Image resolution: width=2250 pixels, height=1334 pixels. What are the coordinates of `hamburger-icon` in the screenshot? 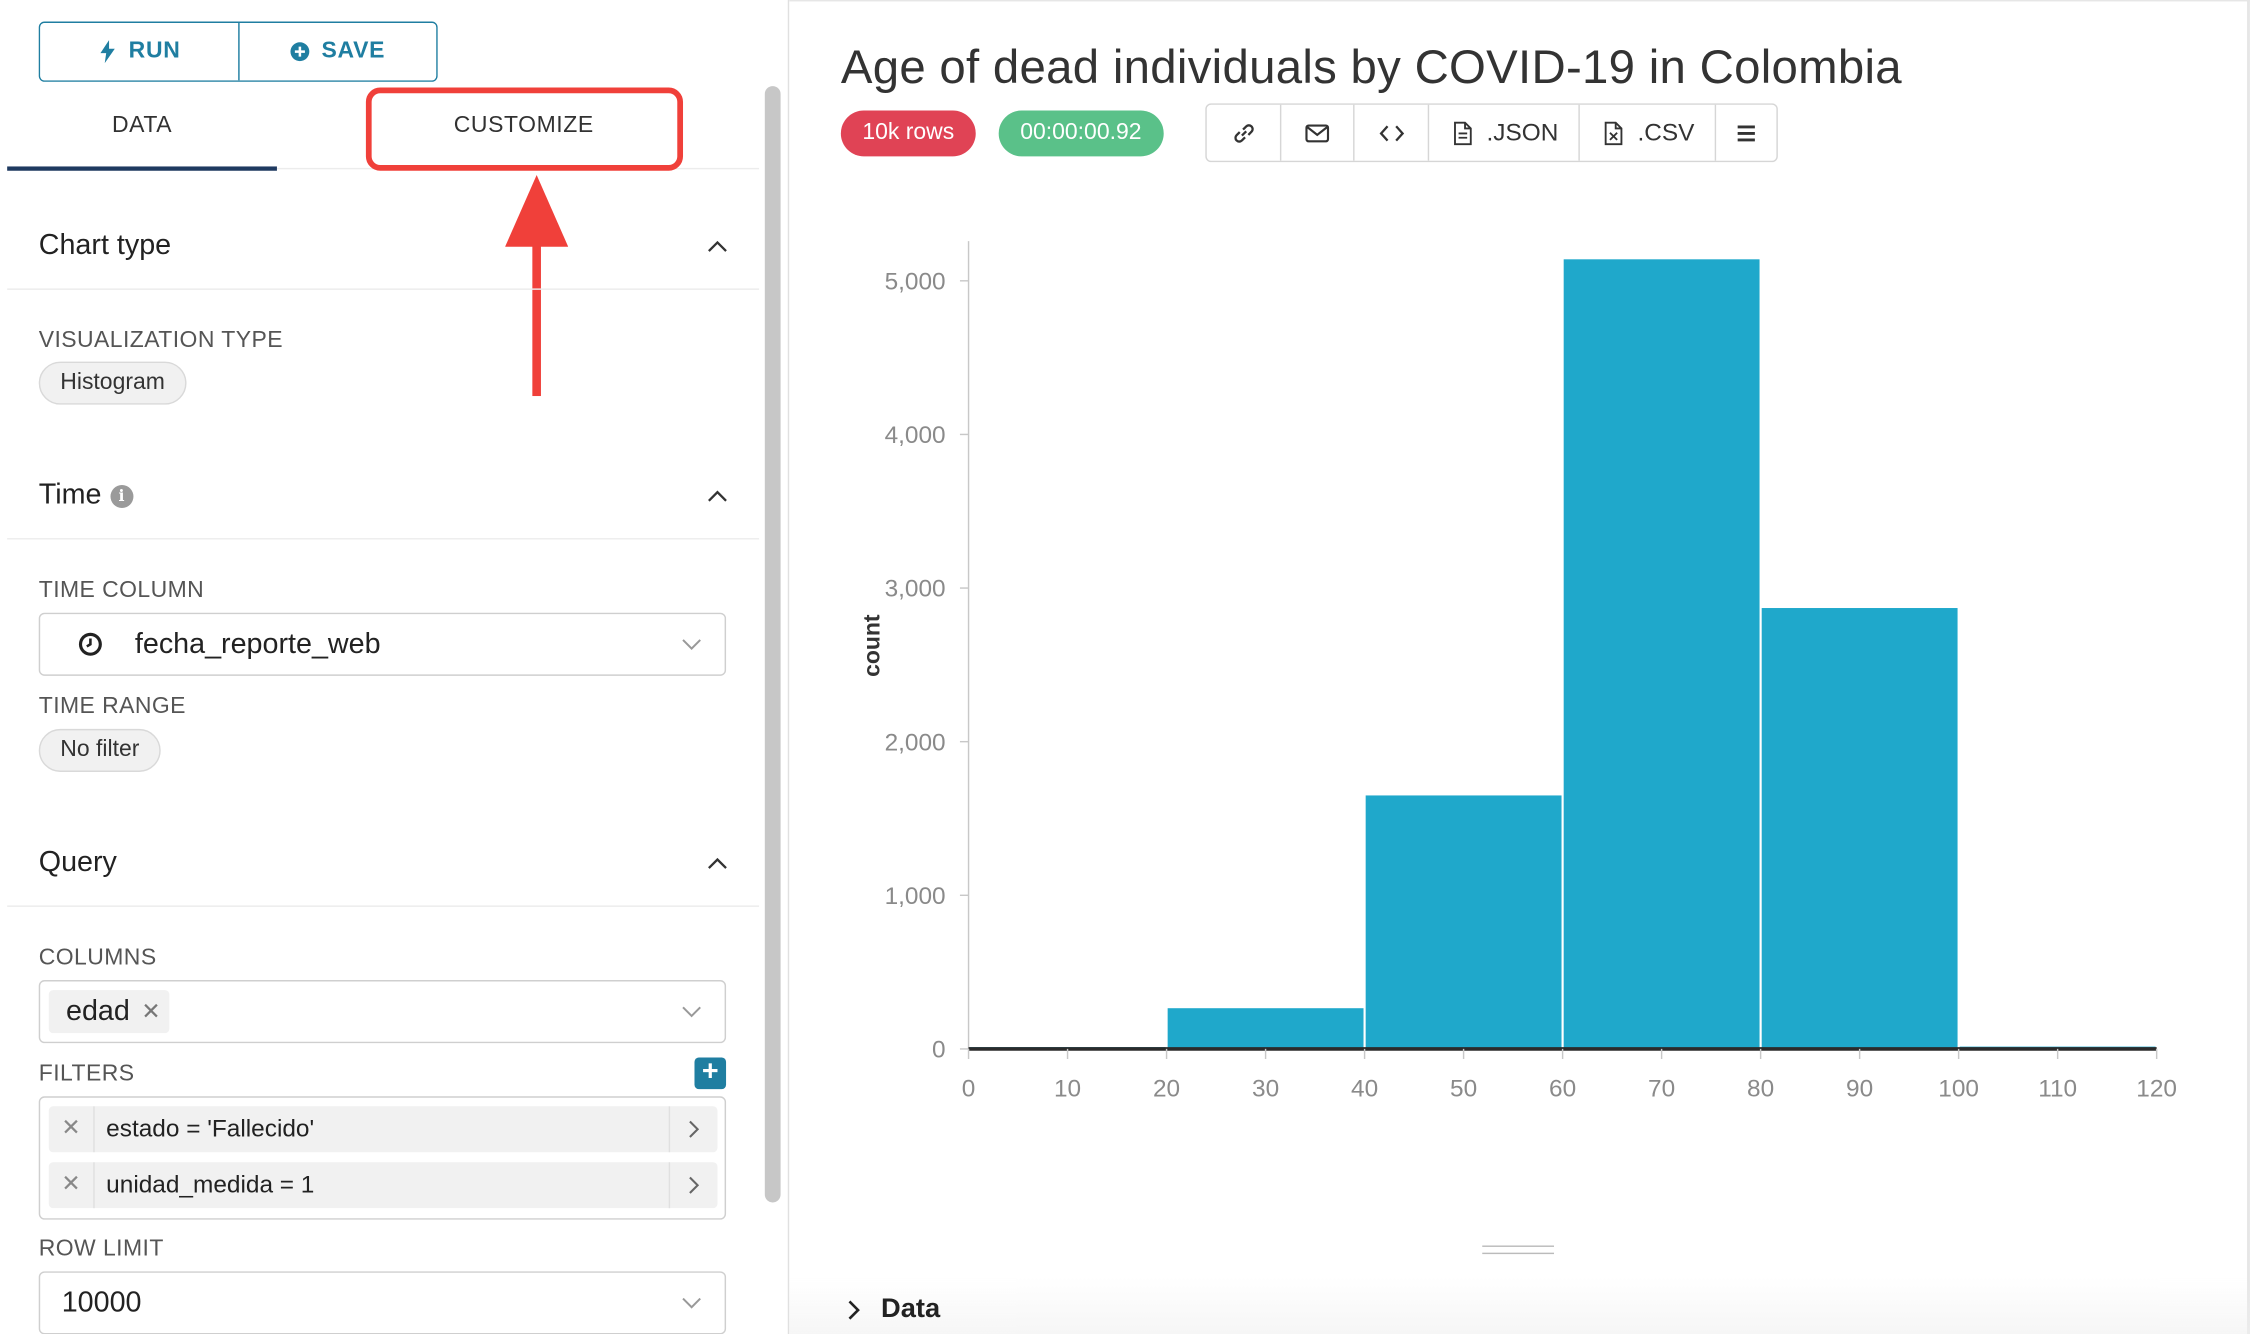 It's located at (1746, 132).